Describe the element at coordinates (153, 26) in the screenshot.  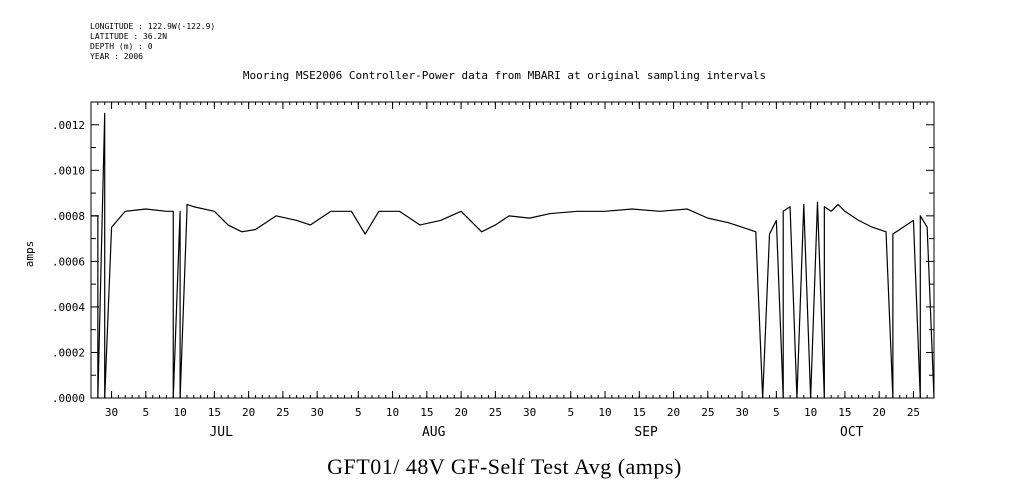
I see `longitude-text: LONGITUDE : 122.9W(-122.9)` at that location.